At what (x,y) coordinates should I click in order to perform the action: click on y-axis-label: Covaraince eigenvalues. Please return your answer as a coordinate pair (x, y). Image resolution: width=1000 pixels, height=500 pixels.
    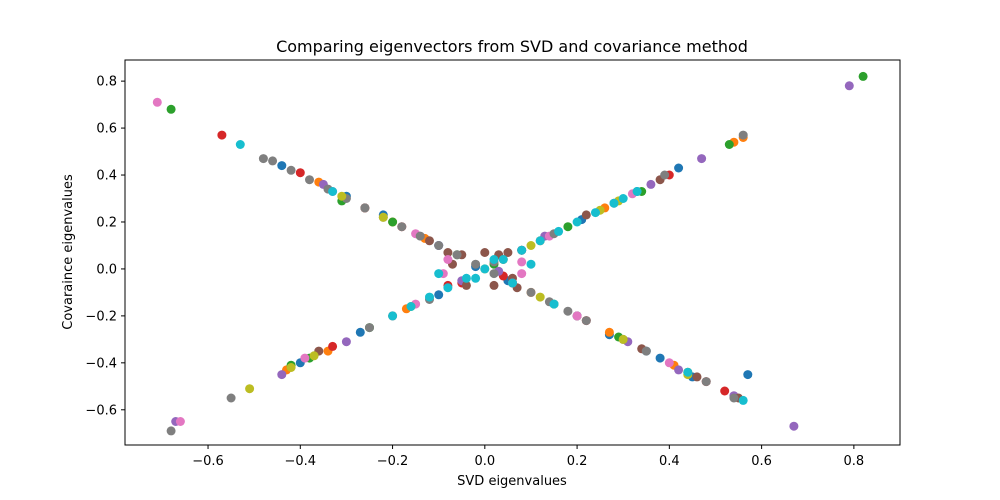
    Looking at the image, I should click on (68, 252).